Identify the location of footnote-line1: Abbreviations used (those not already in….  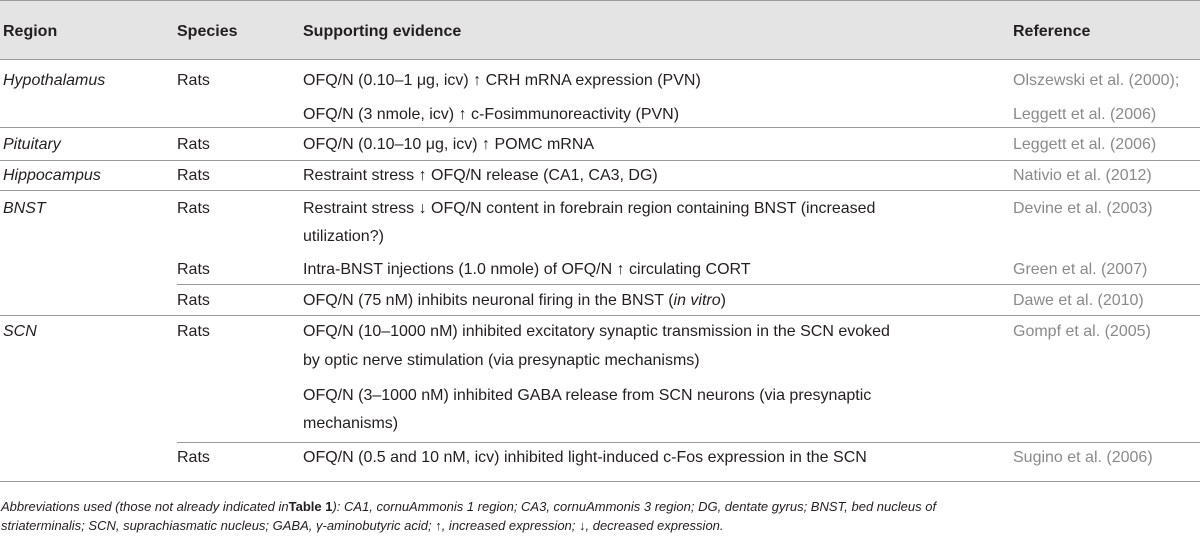
(469, 506).